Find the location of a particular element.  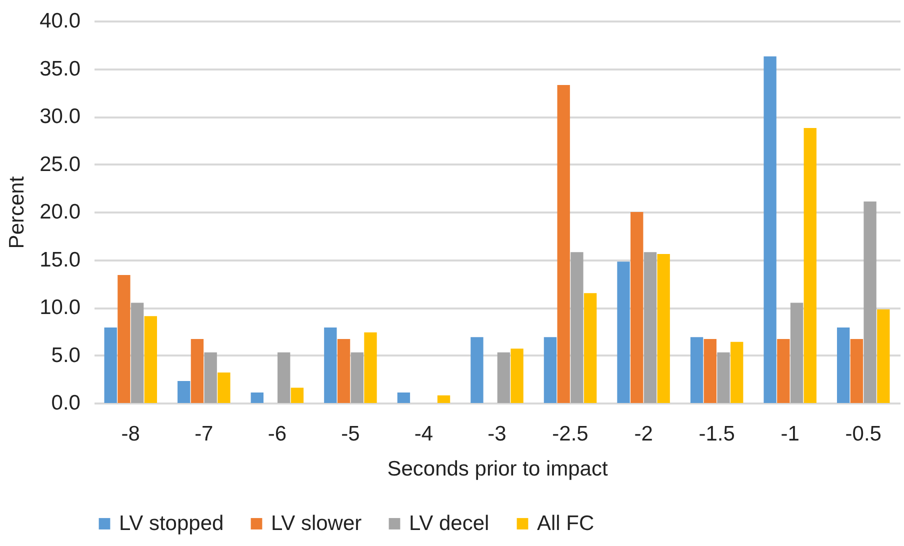

x-tick-label: -7 is located at coordinates (204, 434).